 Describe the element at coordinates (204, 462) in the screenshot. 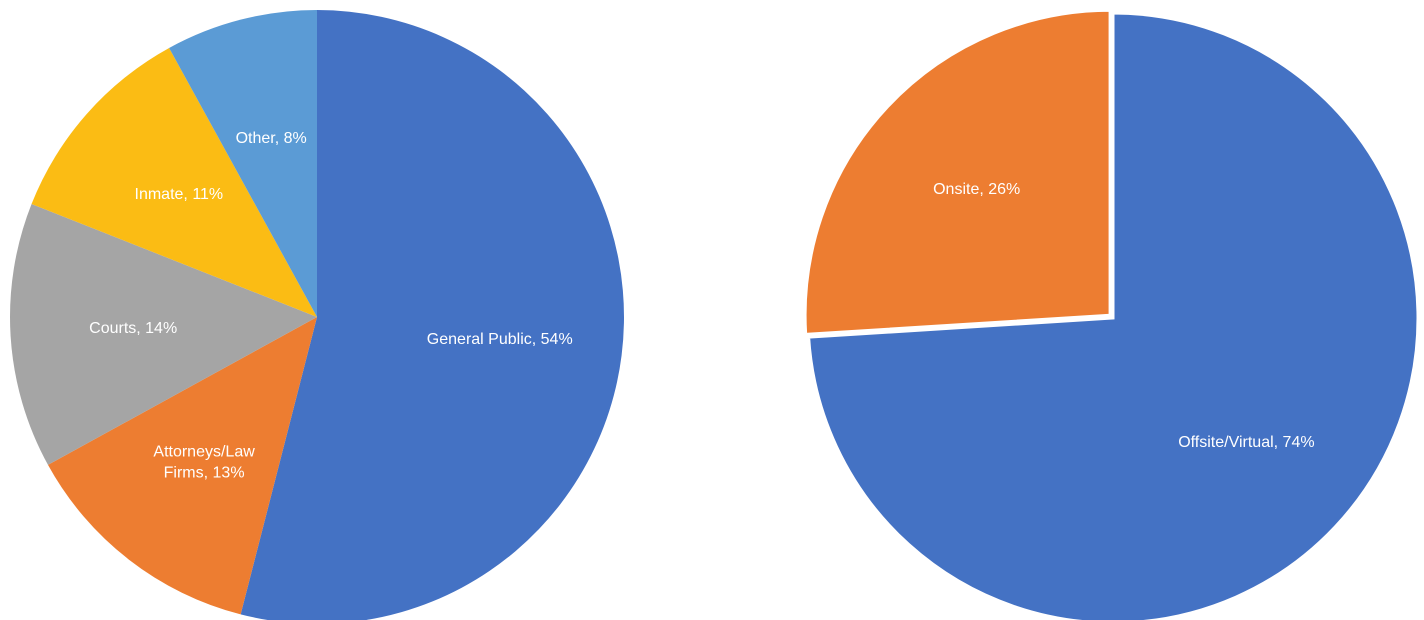

I see `slice-label: Attorneys/Law Firms, 13%` at that location.